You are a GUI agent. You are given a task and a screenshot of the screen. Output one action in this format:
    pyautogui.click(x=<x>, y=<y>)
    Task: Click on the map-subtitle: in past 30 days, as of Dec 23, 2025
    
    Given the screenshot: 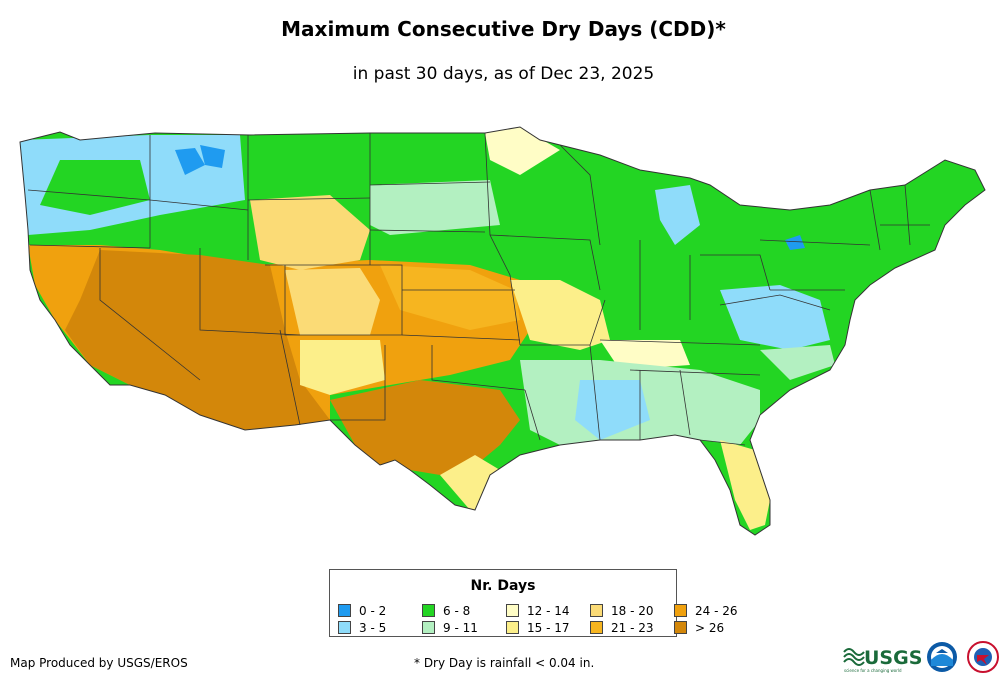 What is the action you would take?
    pyautogui.click(x=503, y=74)
    